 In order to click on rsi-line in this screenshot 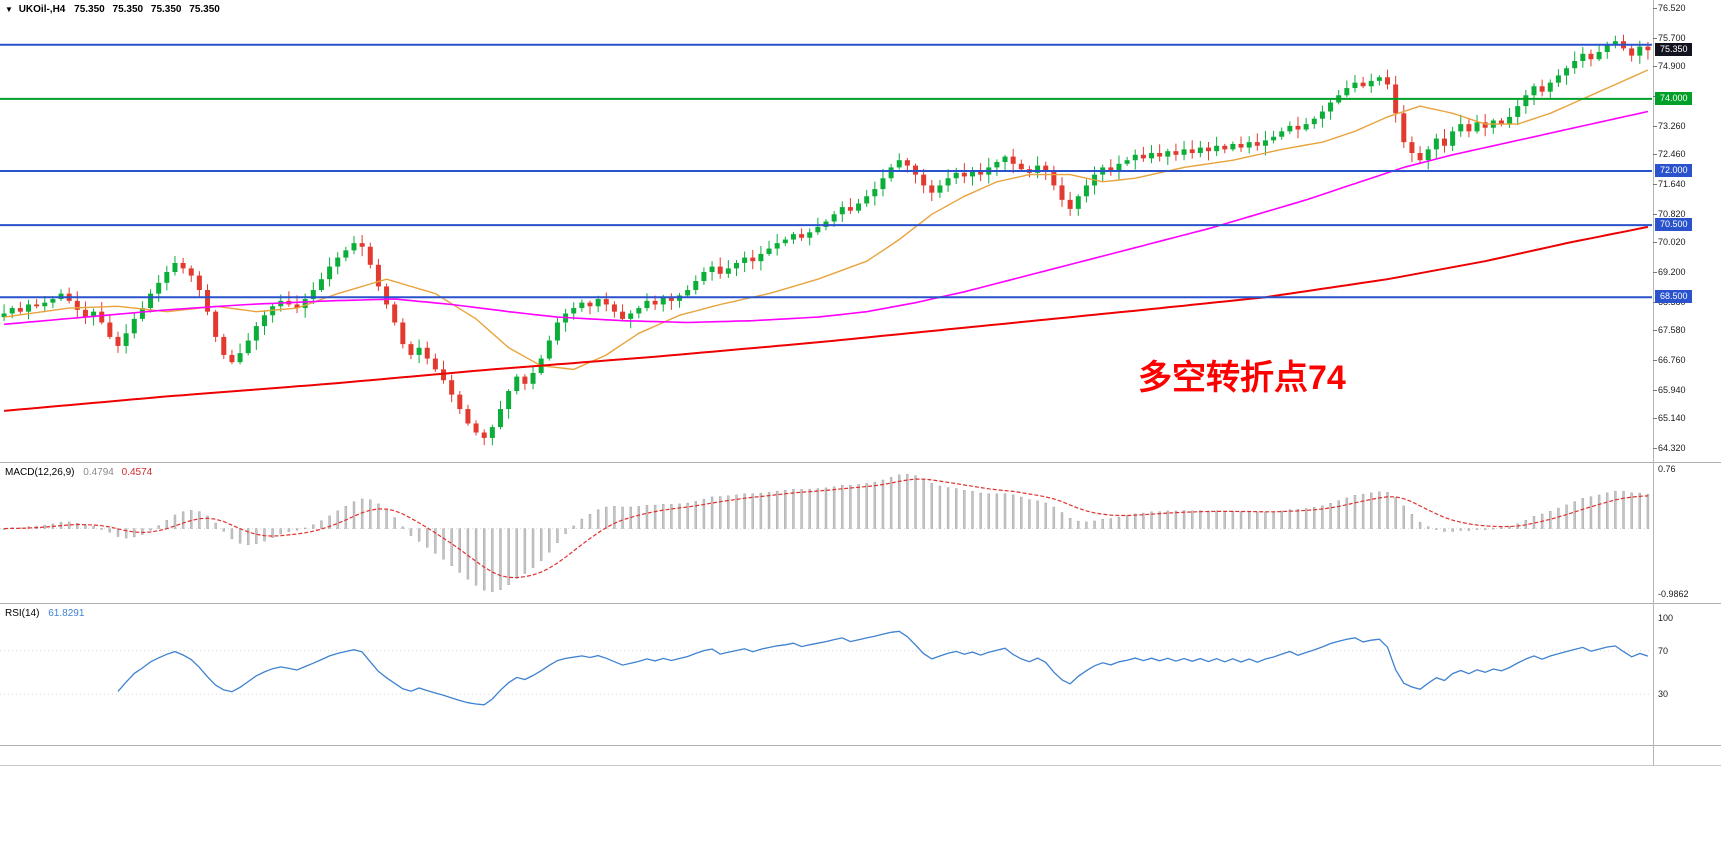, I will do `click(883, 668)`.